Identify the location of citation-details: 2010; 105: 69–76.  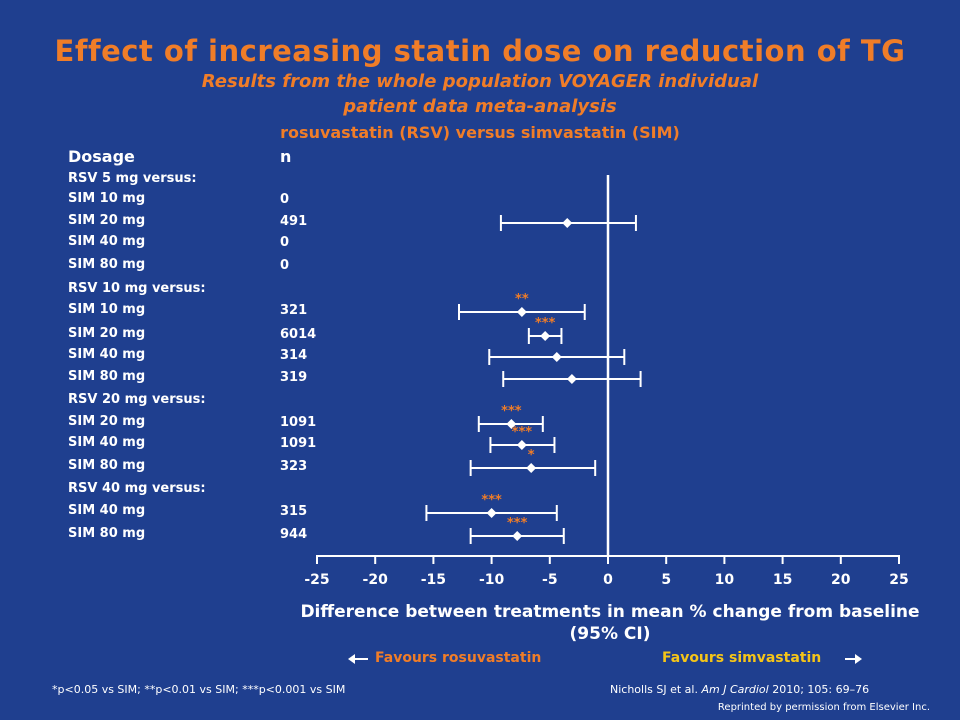
(821, 689).